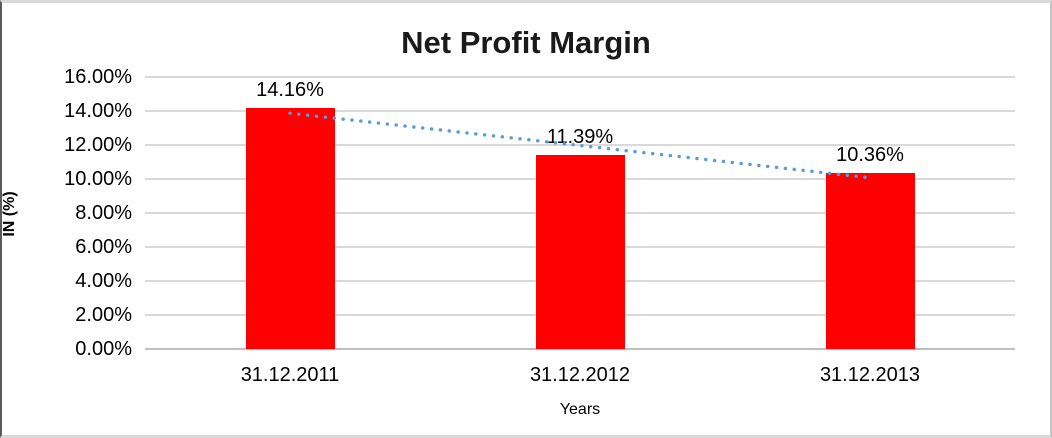 The height and width of the screenshot is (438, 1052). Describe the element at coordinates (103, 213) in the screenshot. I see `y-tick-label: 8.00%` at that location.